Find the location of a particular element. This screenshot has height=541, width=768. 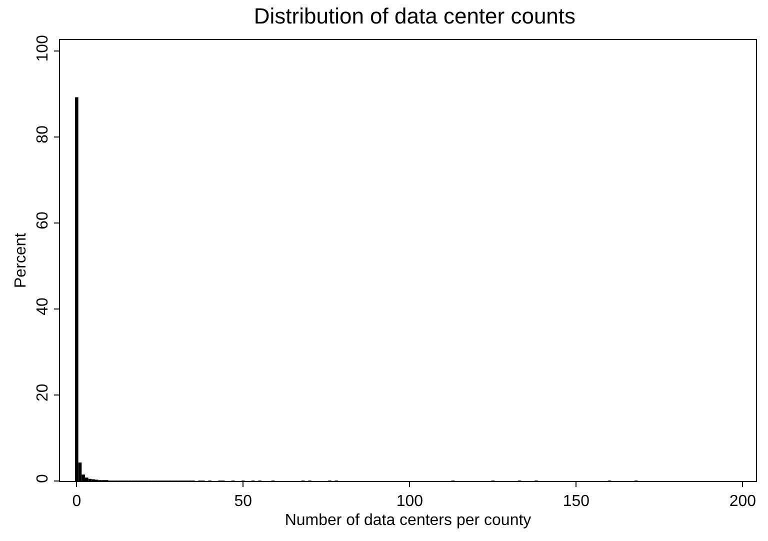

x-tick-label: 200 is located at coordinates (742, 501).